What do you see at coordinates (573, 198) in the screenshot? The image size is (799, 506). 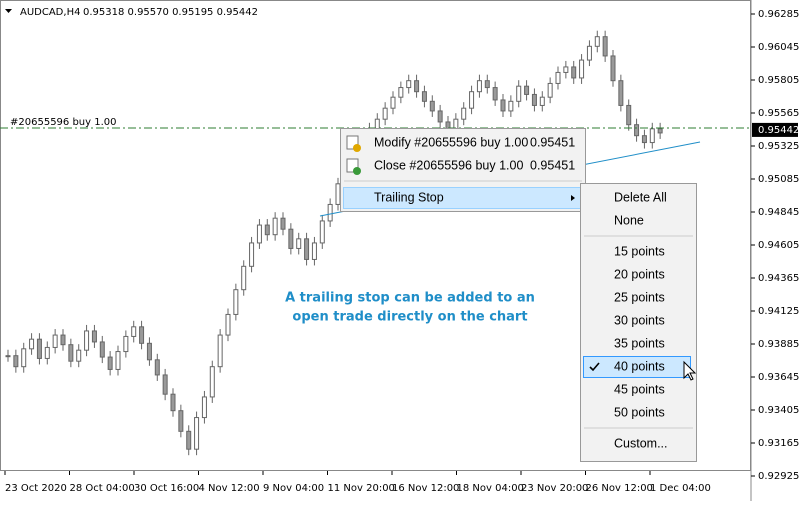 I see `submenu-arrow` at bounding box center [573, 198].